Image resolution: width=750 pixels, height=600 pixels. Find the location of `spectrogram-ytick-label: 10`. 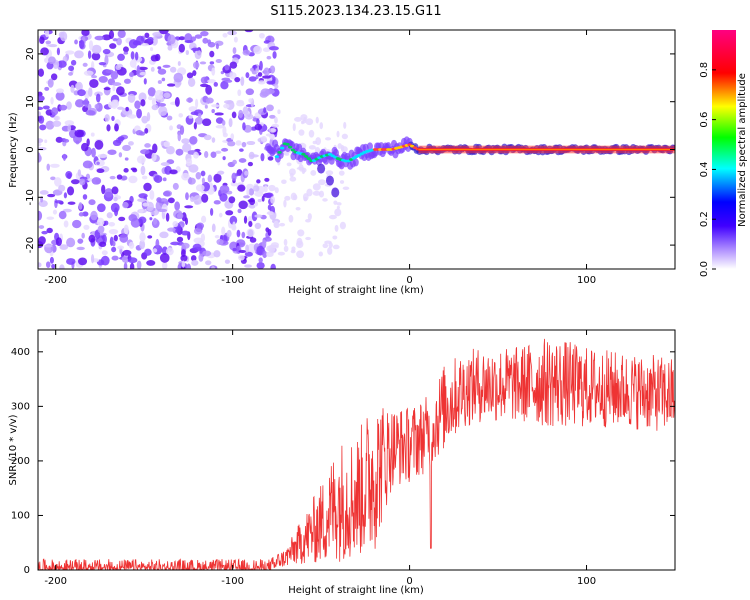

spectrogram-ytick-label: 10 is located at coordinates (30, 101).